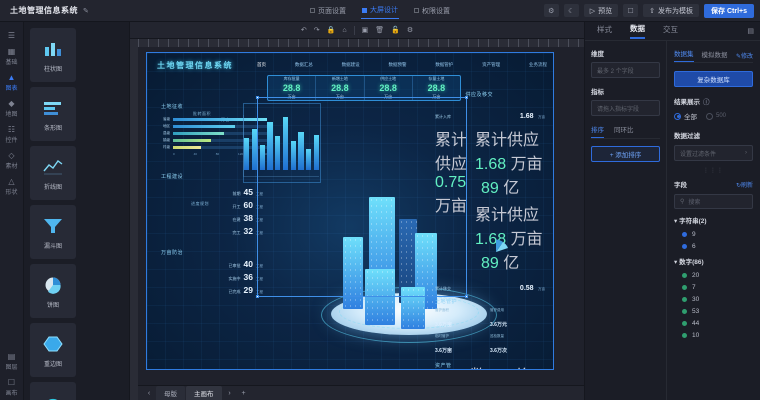 Image resolution: width=760 pixels, height=400 pixels. Describe the element at coordinates (53, 173) in the screenshot. I see `palette-item-line-chart: 折线图` at that location.